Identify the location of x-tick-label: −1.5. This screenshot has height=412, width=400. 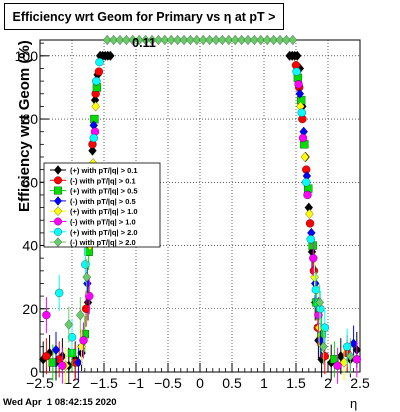
(104, 383).